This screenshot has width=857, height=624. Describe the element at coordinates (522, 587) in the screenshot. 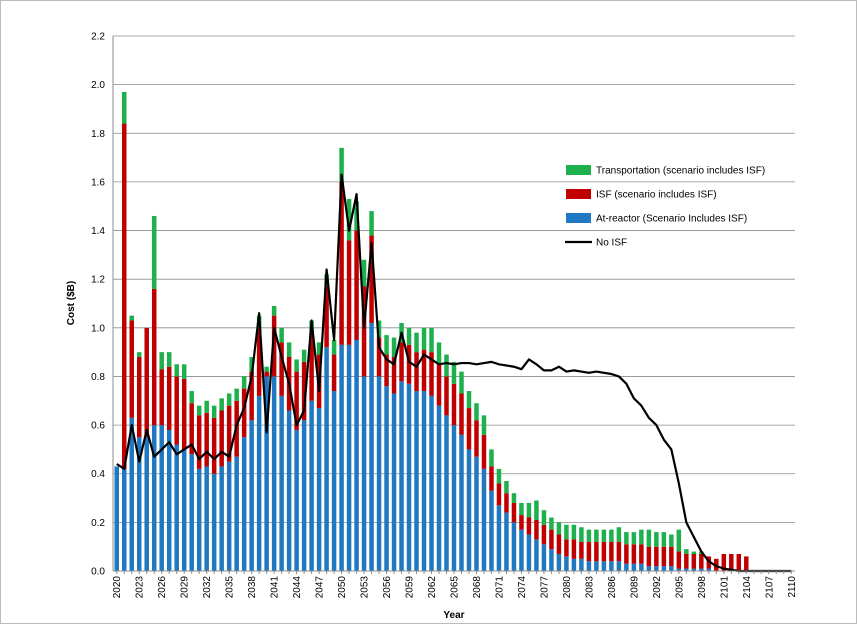

I see `x-tick-label: 2074` at that location.